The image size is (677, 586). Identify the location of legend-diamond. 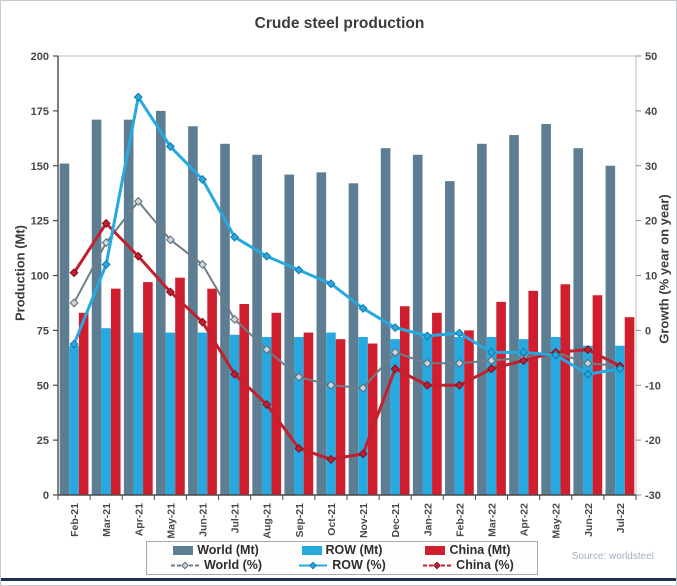
(437, 565).